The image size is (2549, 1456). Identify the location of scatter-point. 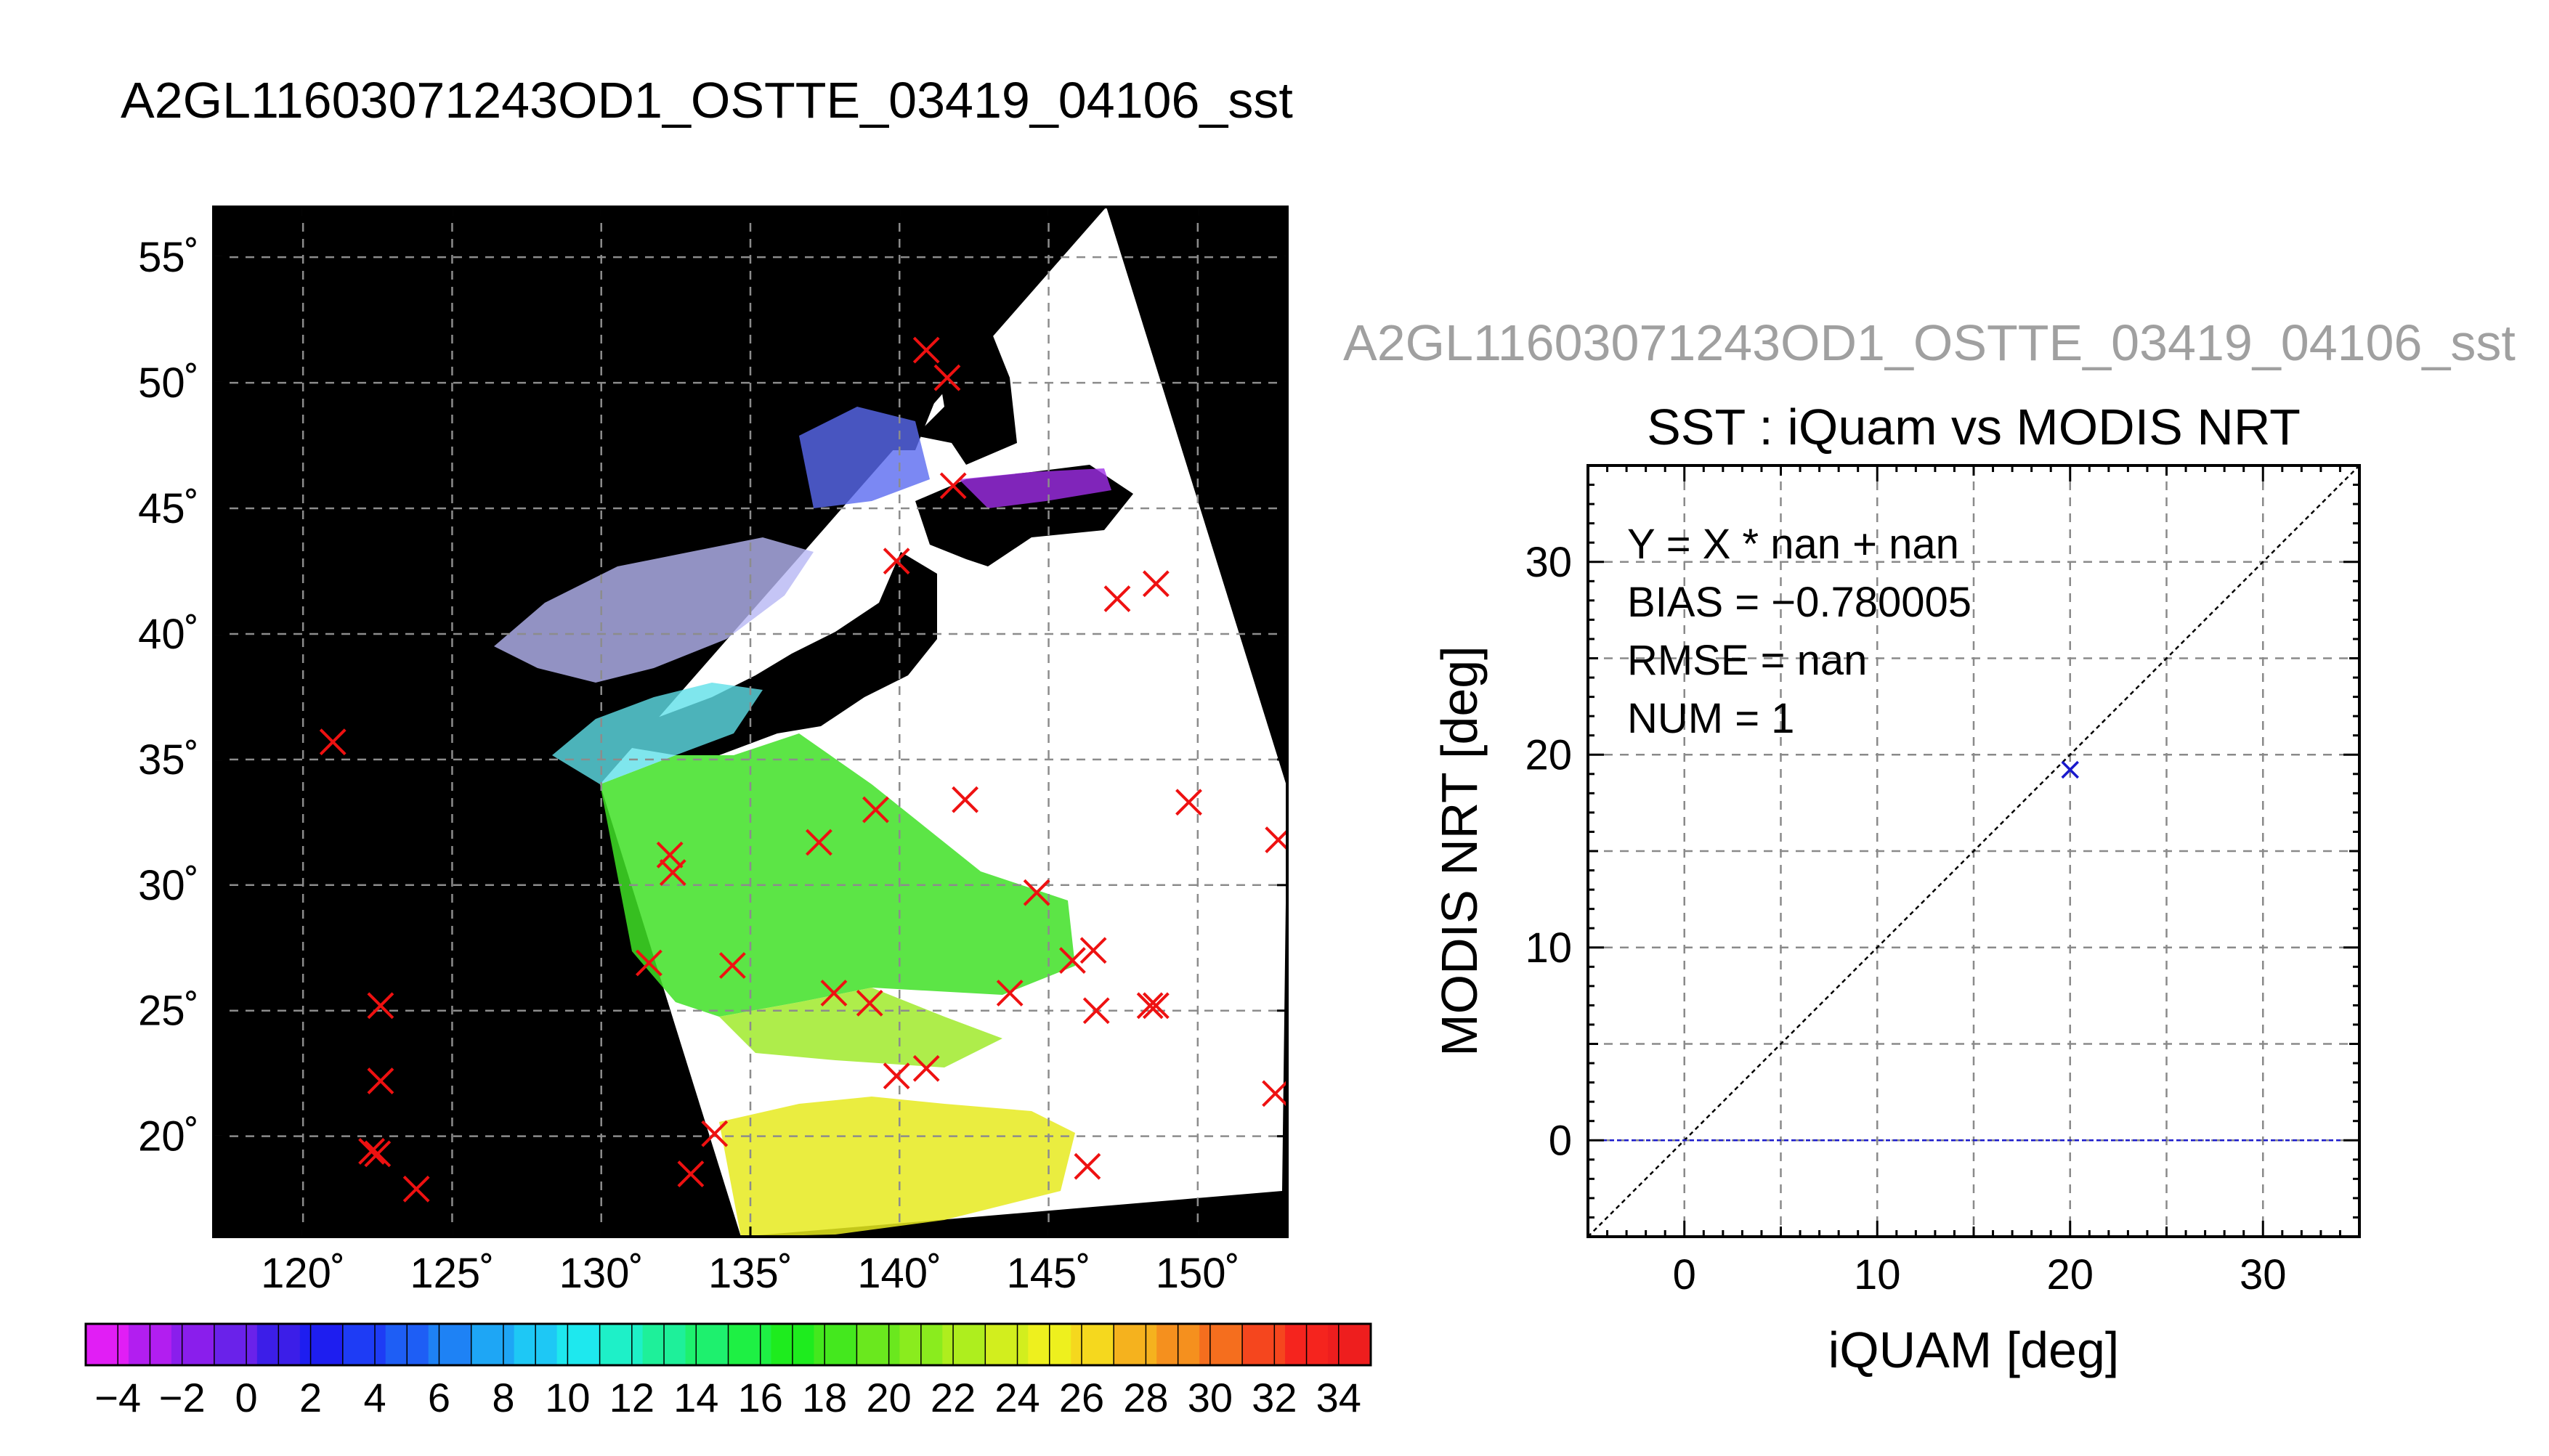
(2070, 769).